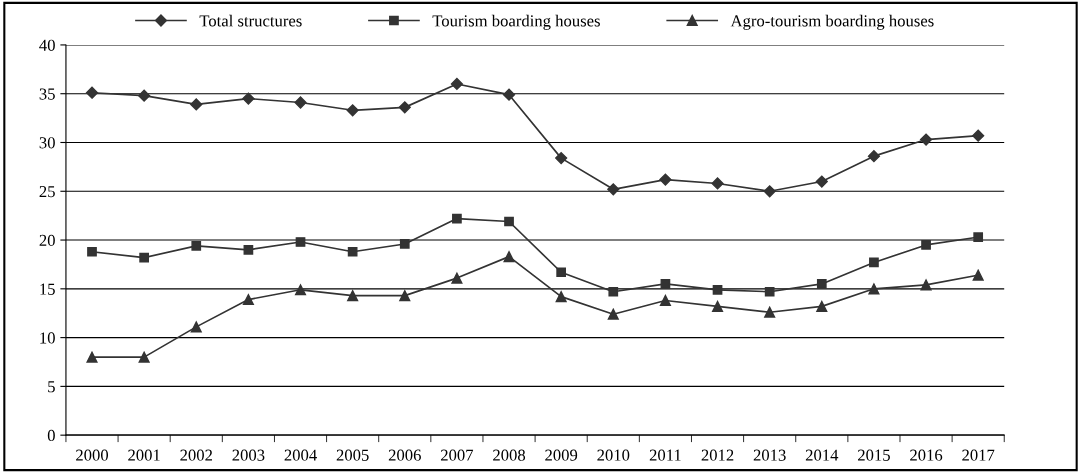 The image size is (1081, 473). What do you see at coordinates (352, 455) in the screenshot?
I see `x-tick-label: 2005` at bounding box center [352, 455].